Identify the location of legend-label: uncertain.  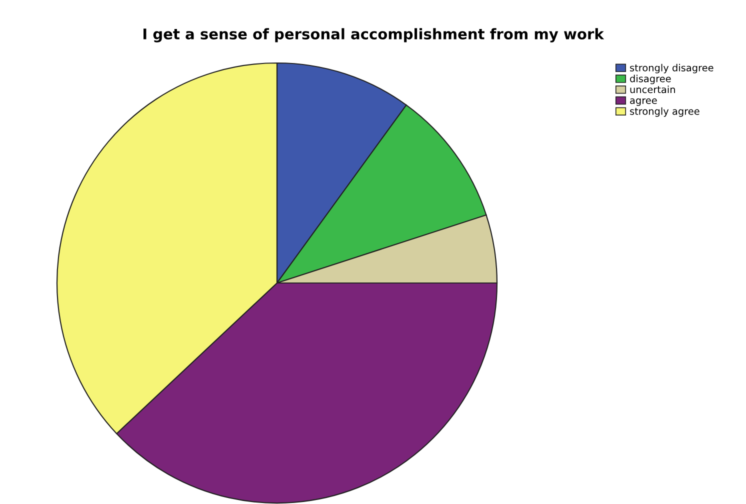
(652, 90).